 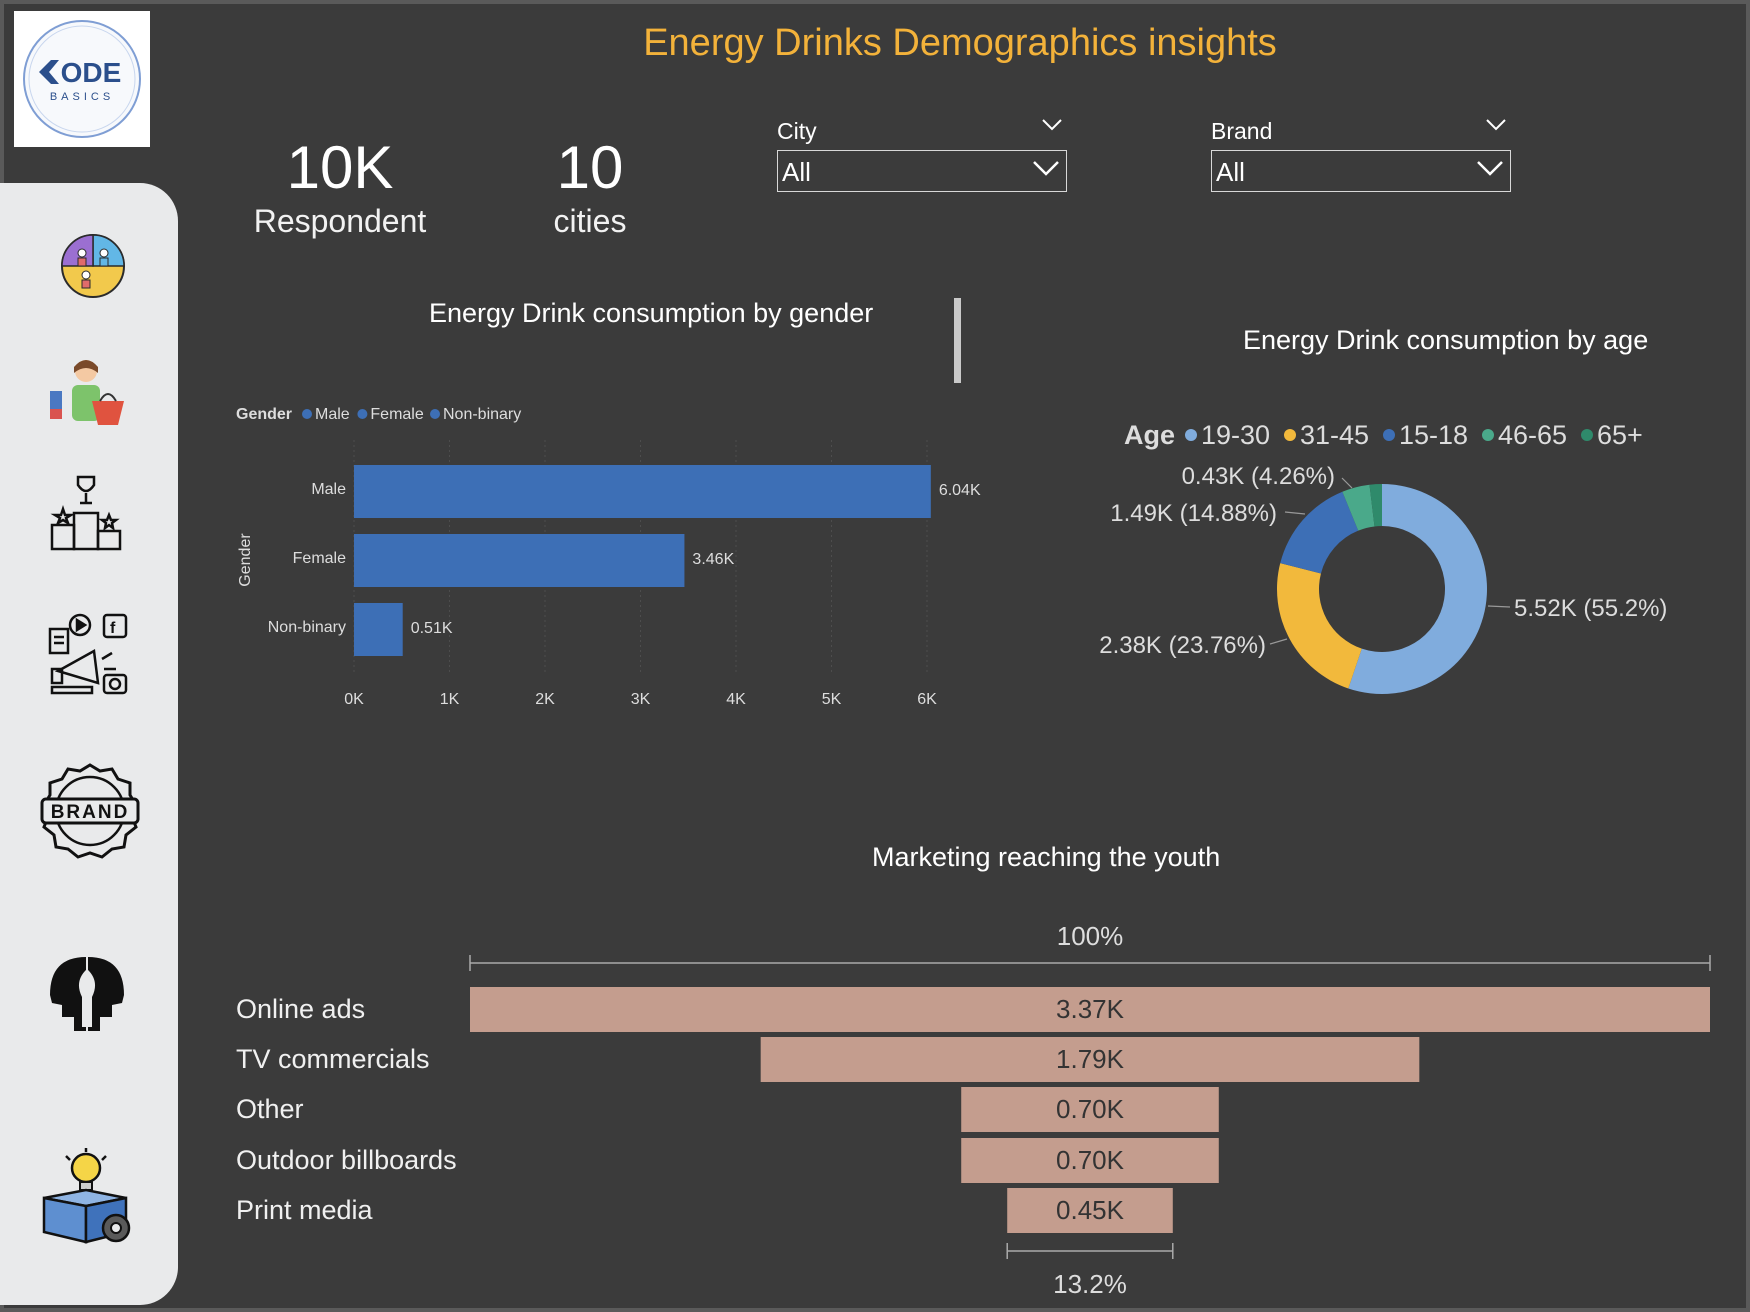 I want to click on city-dropdown: All, so click(x=922, y=171).